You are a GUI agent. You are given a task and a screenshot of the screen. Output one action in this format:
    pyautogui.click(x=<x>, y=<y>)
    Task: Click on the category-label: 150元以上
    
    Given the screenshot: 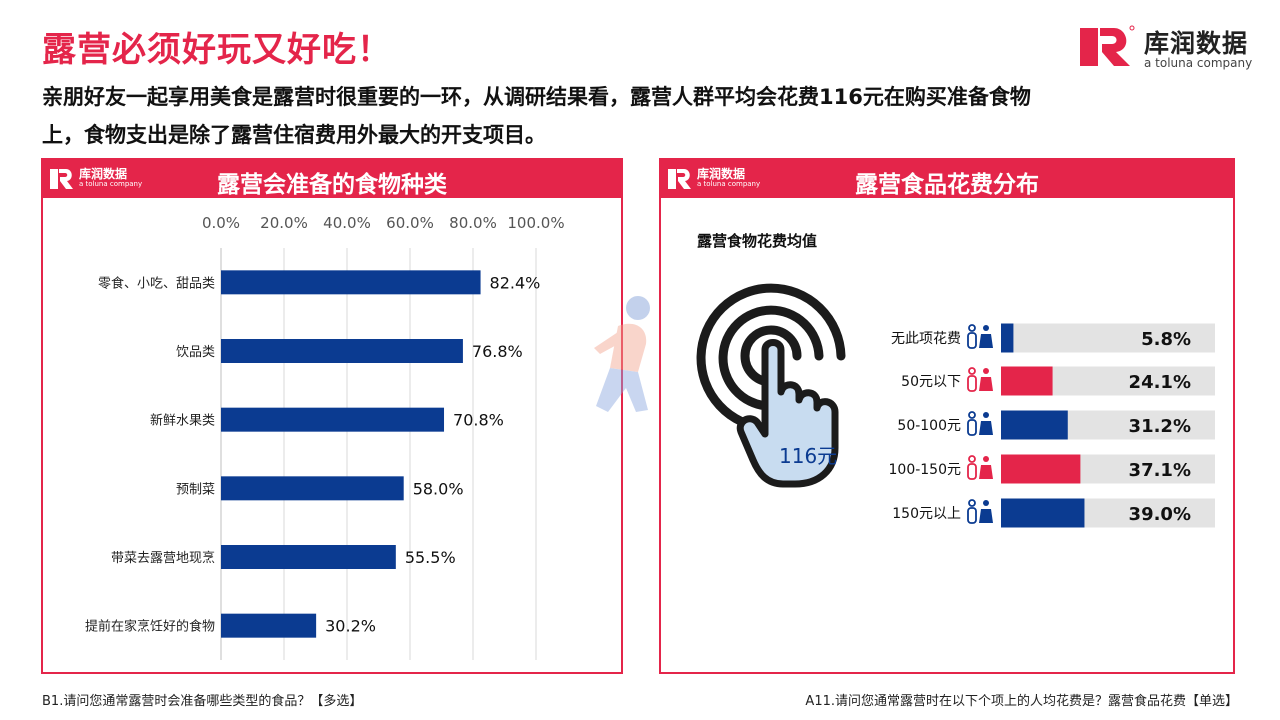 What is the action you would take?
    pyautogui.click(x=926, y=514)
    